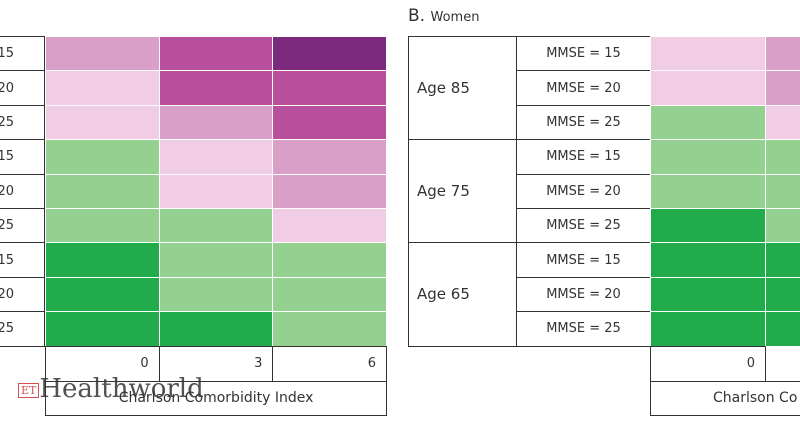  Describe the element at coordinates (216, 398) in the screenshot. I see `axis-title: Charlson Comorbidity Index` at that location.